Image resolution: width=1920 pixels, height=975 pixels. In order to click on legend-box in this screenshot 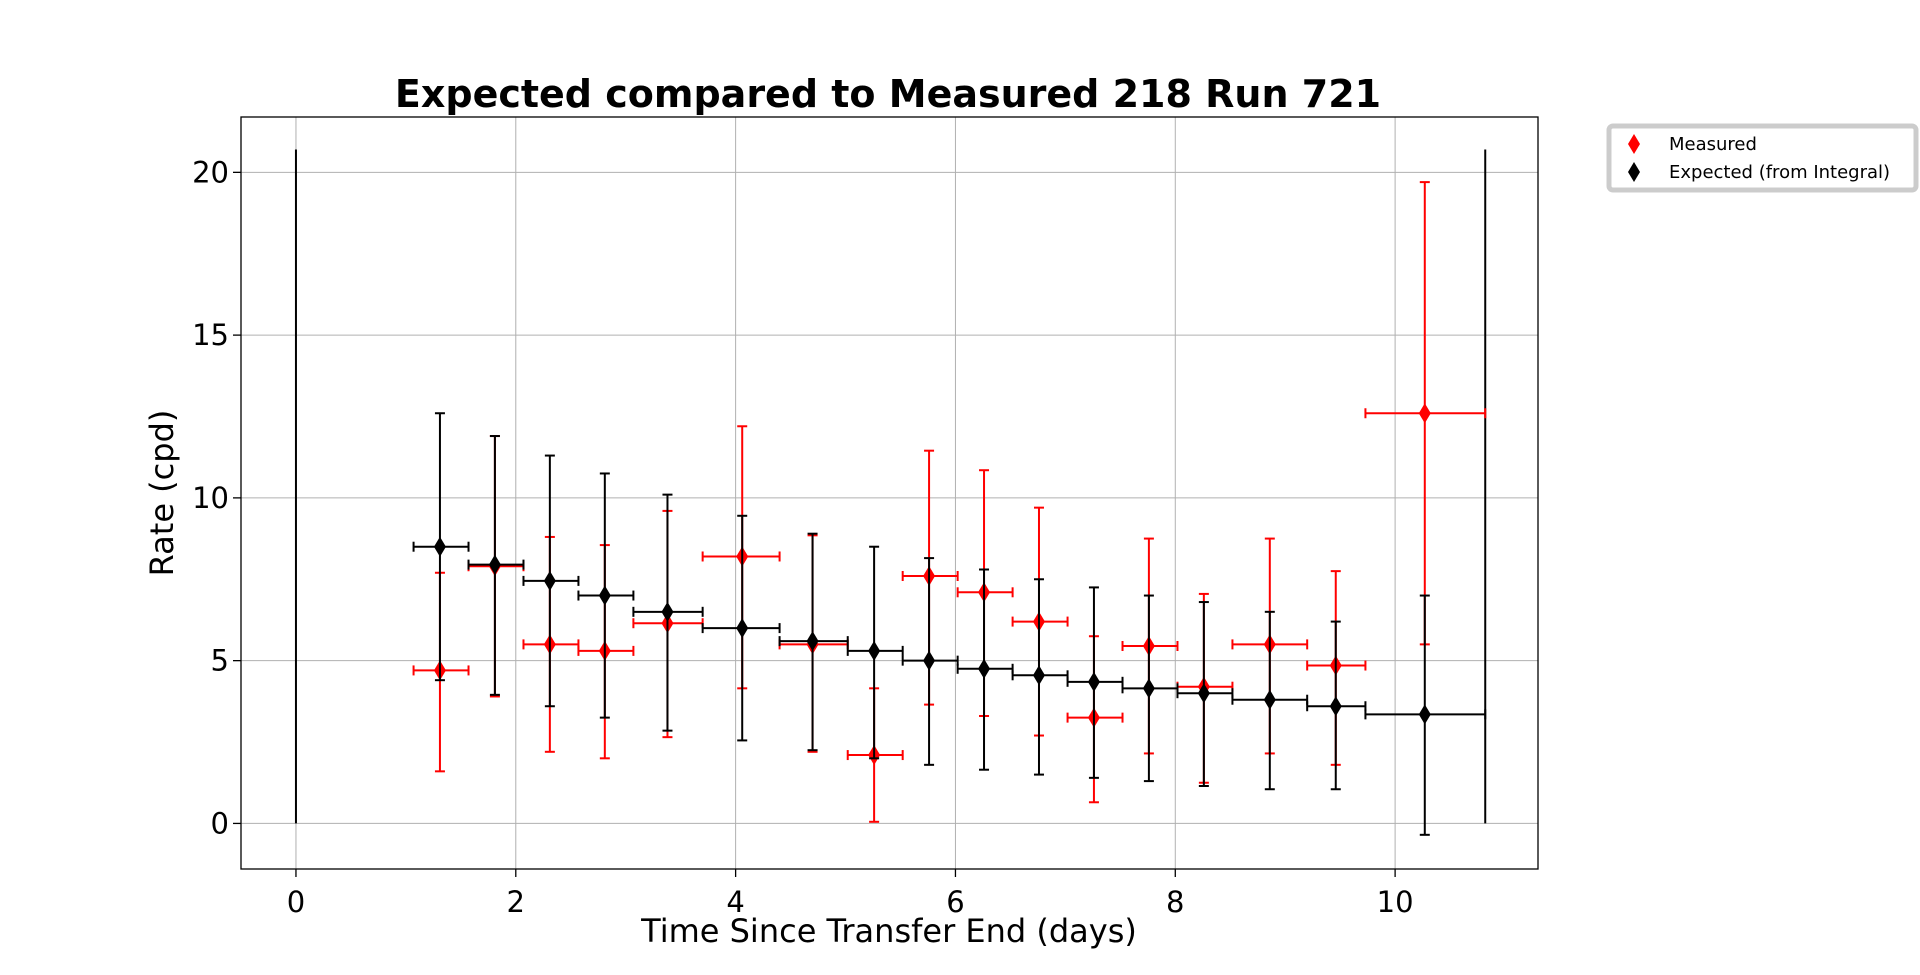, I will do `click(1762, 158)`.